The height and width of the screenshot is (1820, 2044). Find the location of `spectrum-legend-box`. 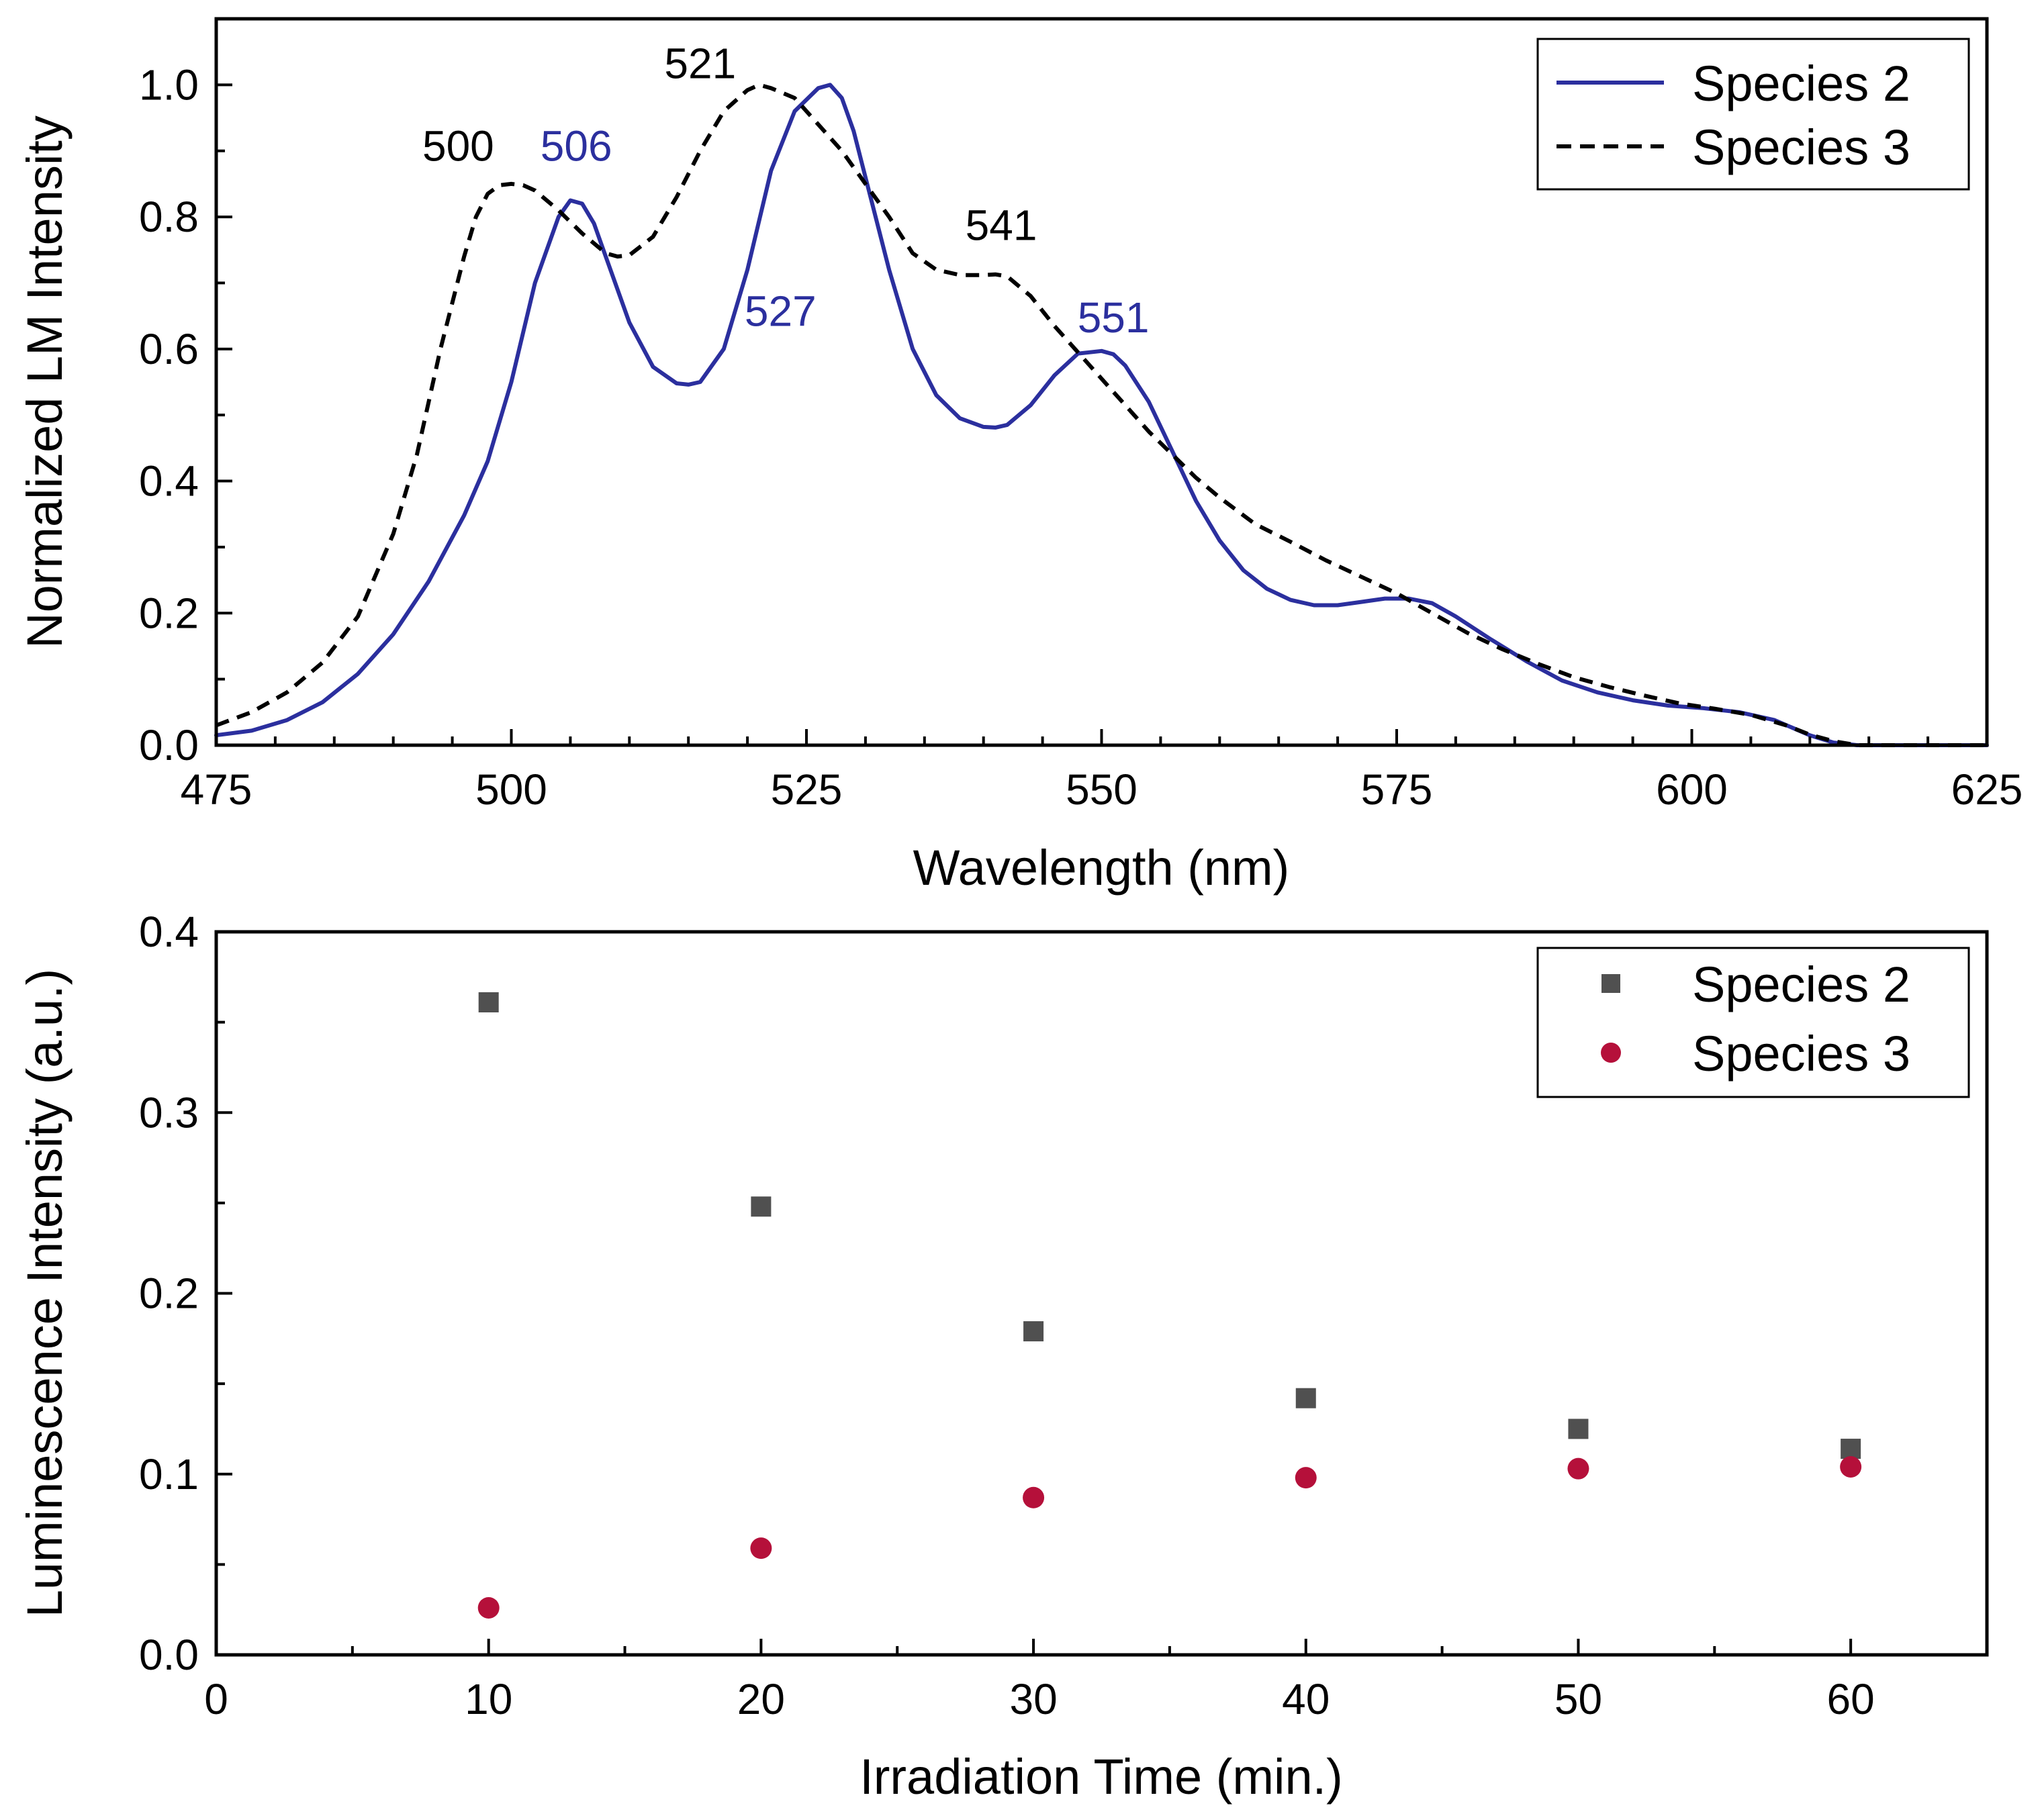

spectrum-legend-box is located at coordinates (1753, 114).